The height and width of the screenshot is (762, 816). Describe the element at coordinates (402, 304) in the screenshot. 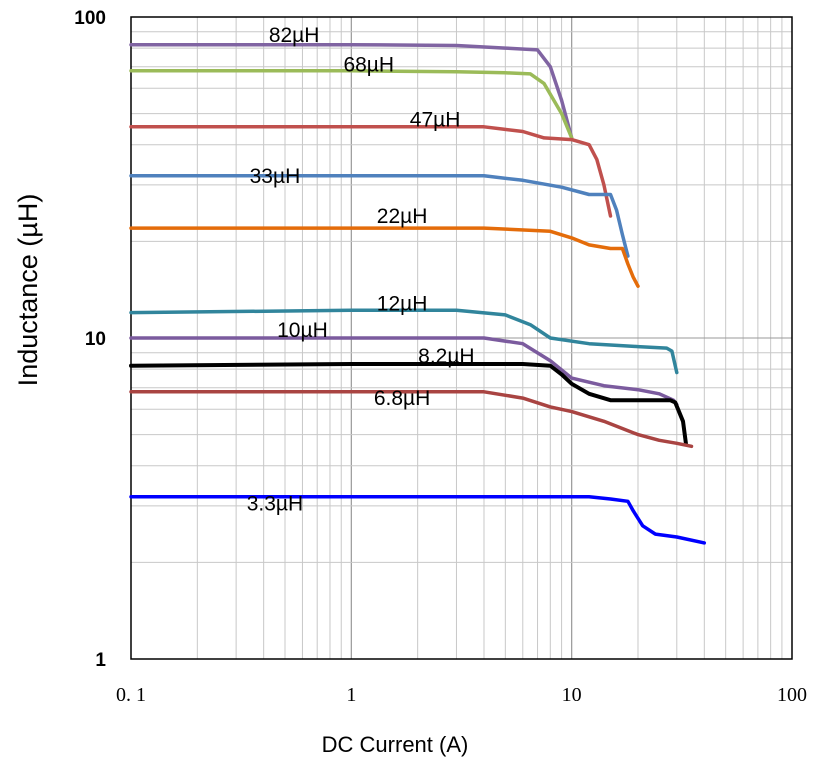

I see `series-label: 12µH` at that location.